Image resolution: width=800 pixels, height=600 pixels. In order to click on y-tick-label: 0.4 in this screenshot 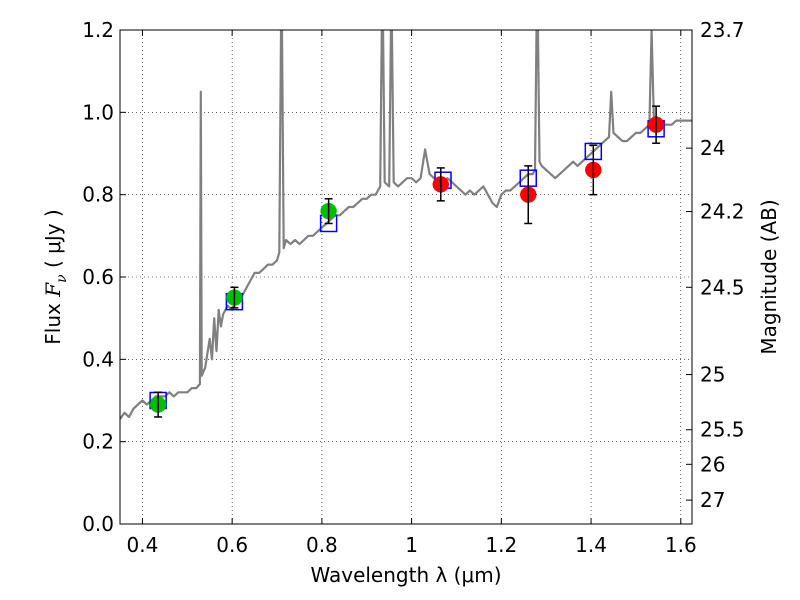, I will do `click(98, 359)`.